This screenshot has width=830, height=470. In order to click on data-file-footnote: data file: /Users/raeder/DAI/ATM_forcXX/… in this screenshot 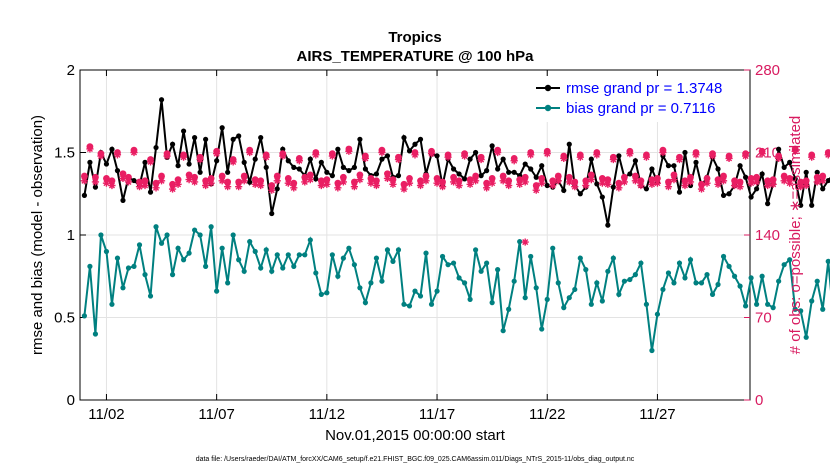, I will do `click(415, 459)`.